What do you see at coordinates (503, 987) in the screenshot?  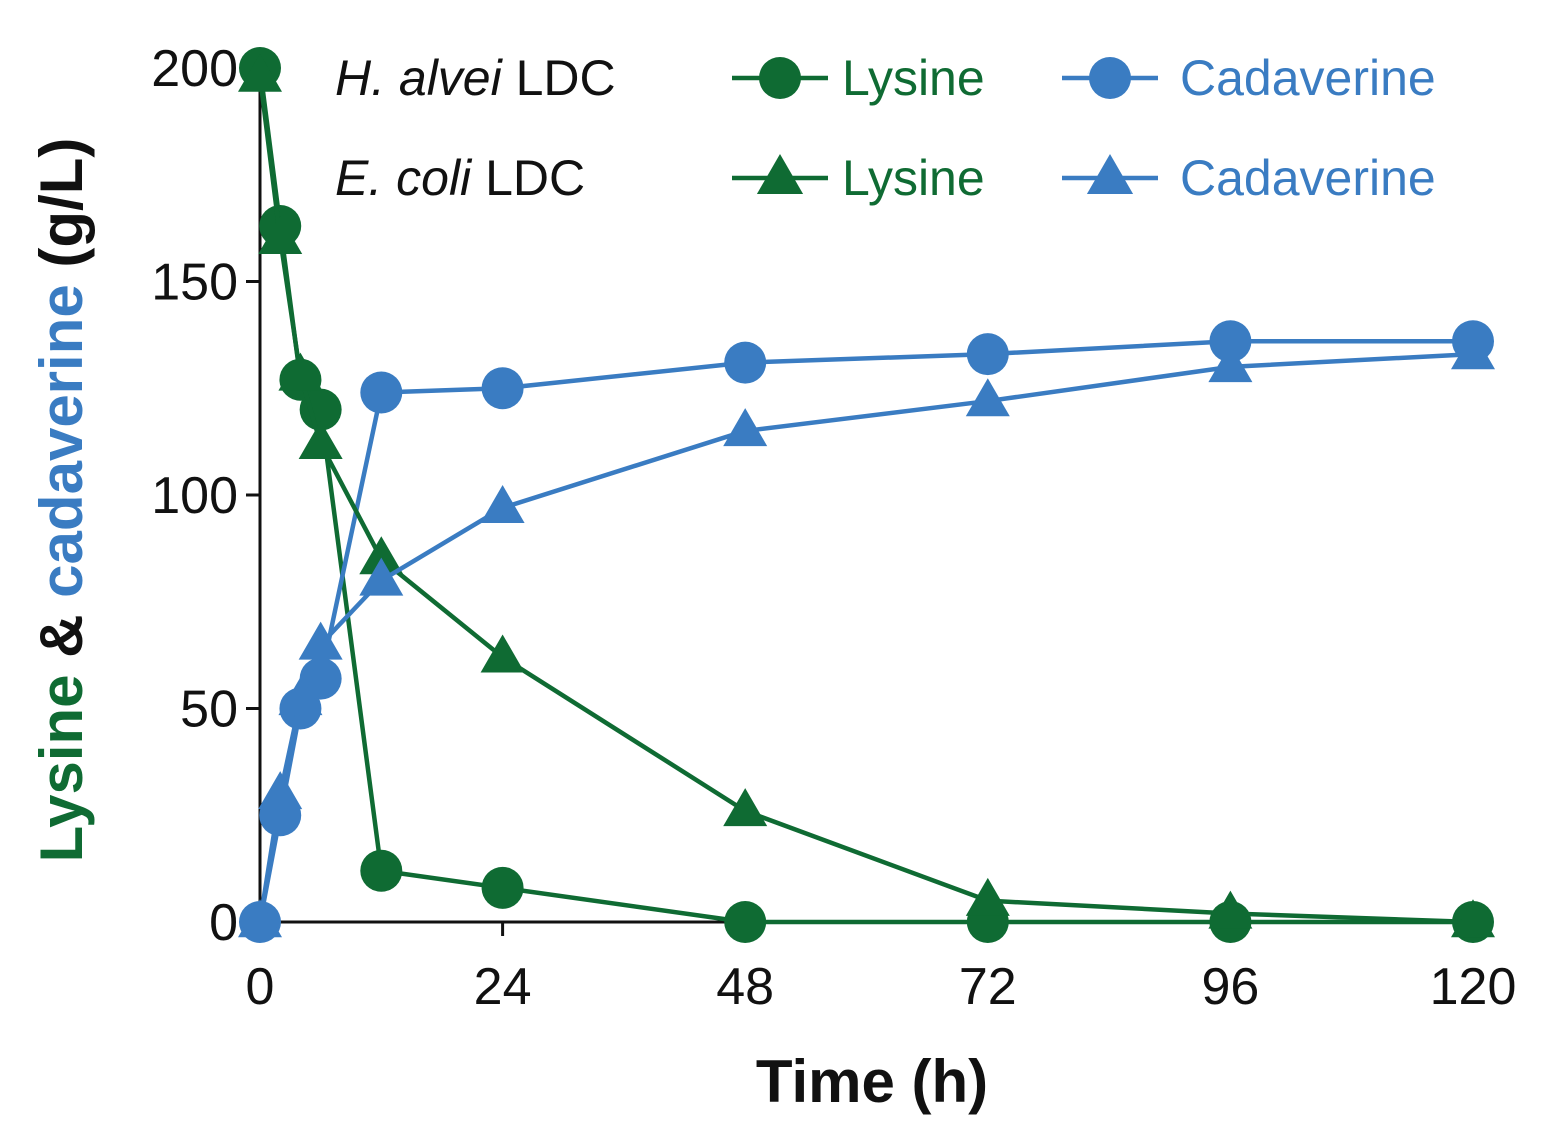 I see `x-tick-label: 24` at bounding box center [503, 987].